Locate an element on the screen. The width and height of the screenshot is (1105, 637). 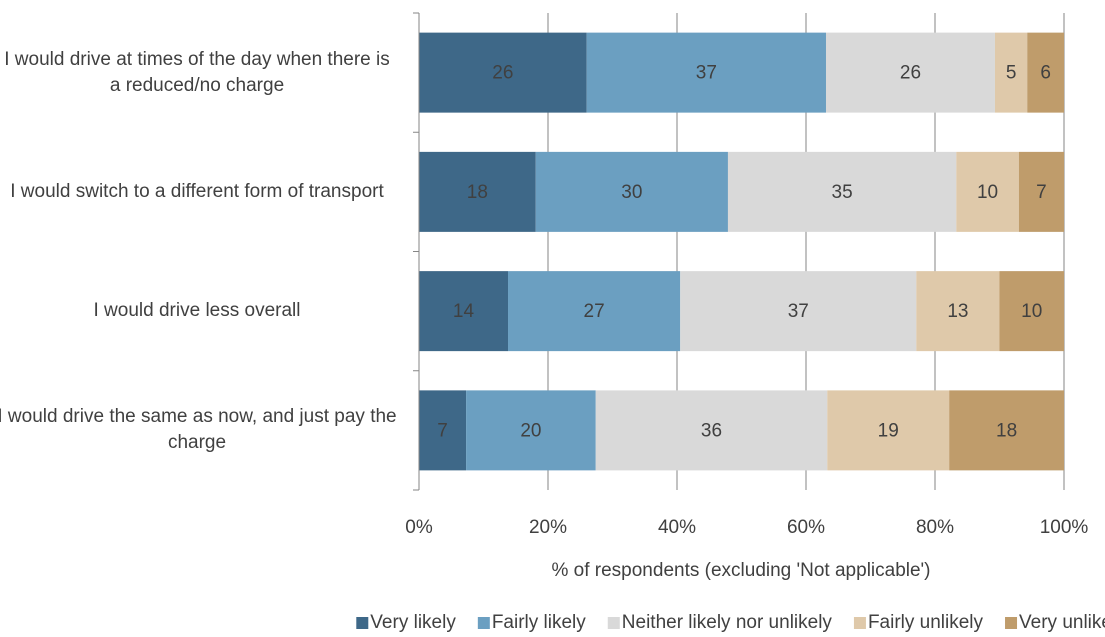
data-label: 36 is located at coordinates (711, 430).